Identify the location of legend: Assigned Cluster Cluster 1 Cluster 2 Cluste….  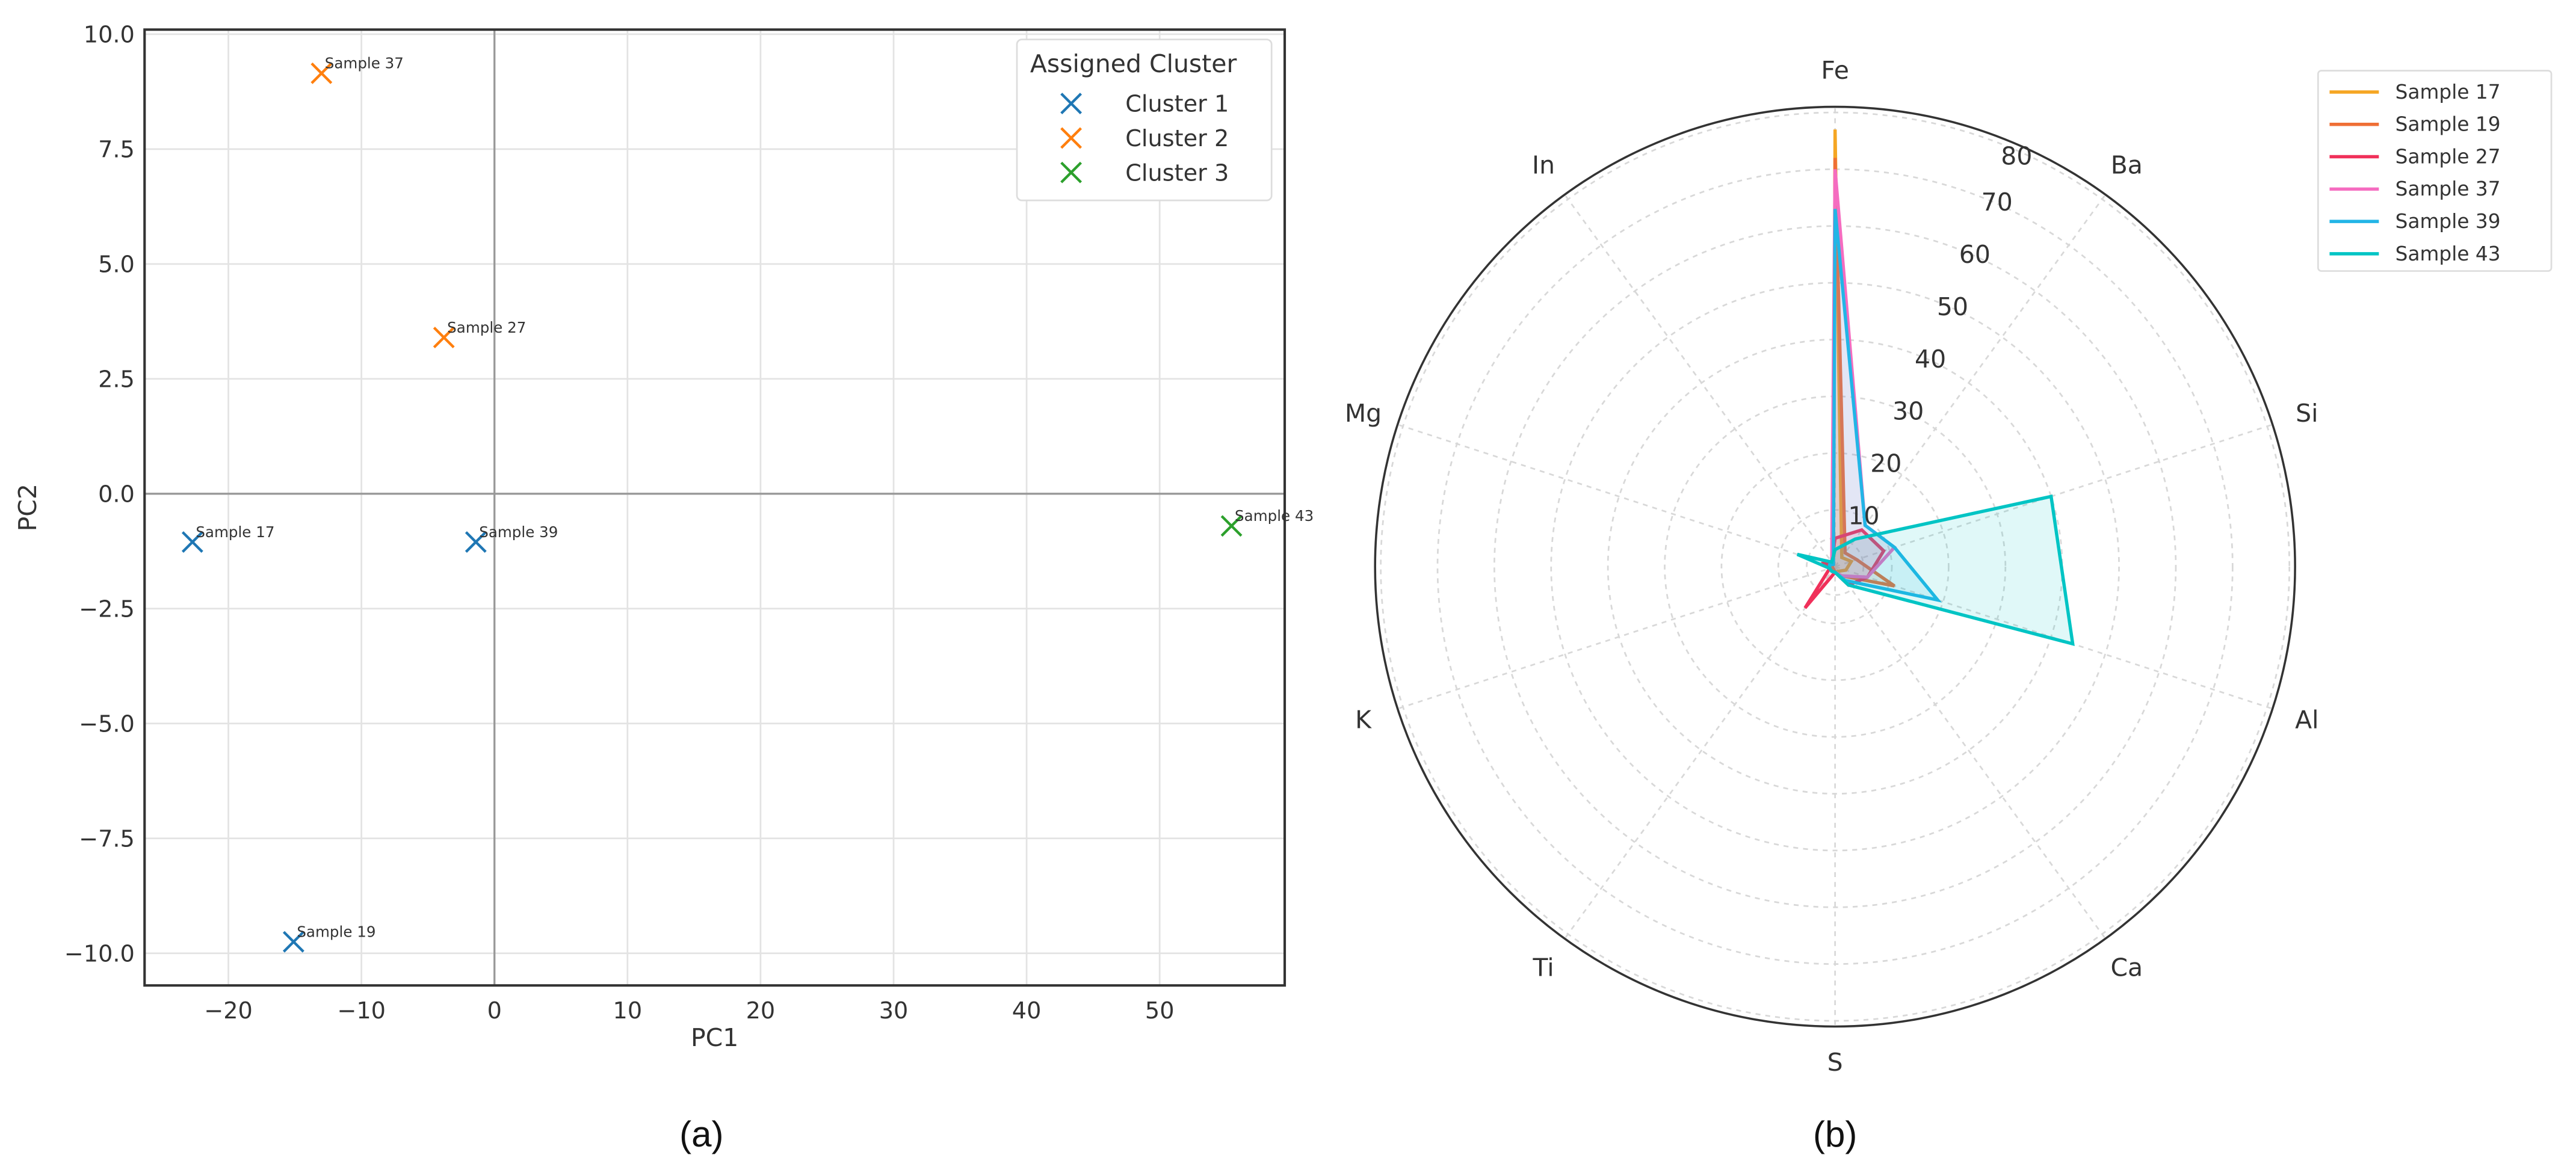
(1144, 120).